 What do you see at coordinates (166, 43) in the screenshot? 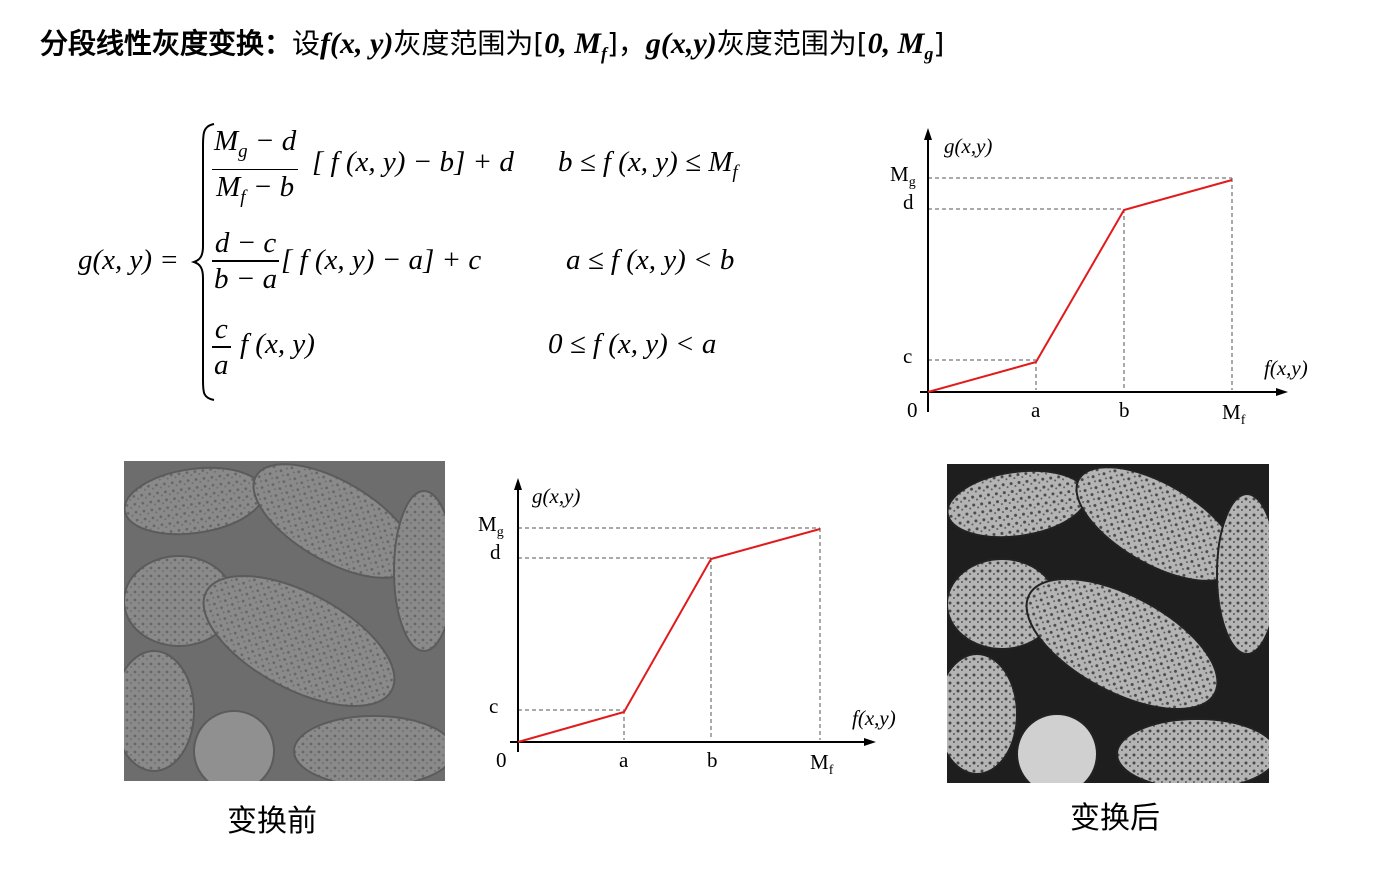
I see `heading-title: 分段线性灰度变换：` at bounding box center [166, 43].